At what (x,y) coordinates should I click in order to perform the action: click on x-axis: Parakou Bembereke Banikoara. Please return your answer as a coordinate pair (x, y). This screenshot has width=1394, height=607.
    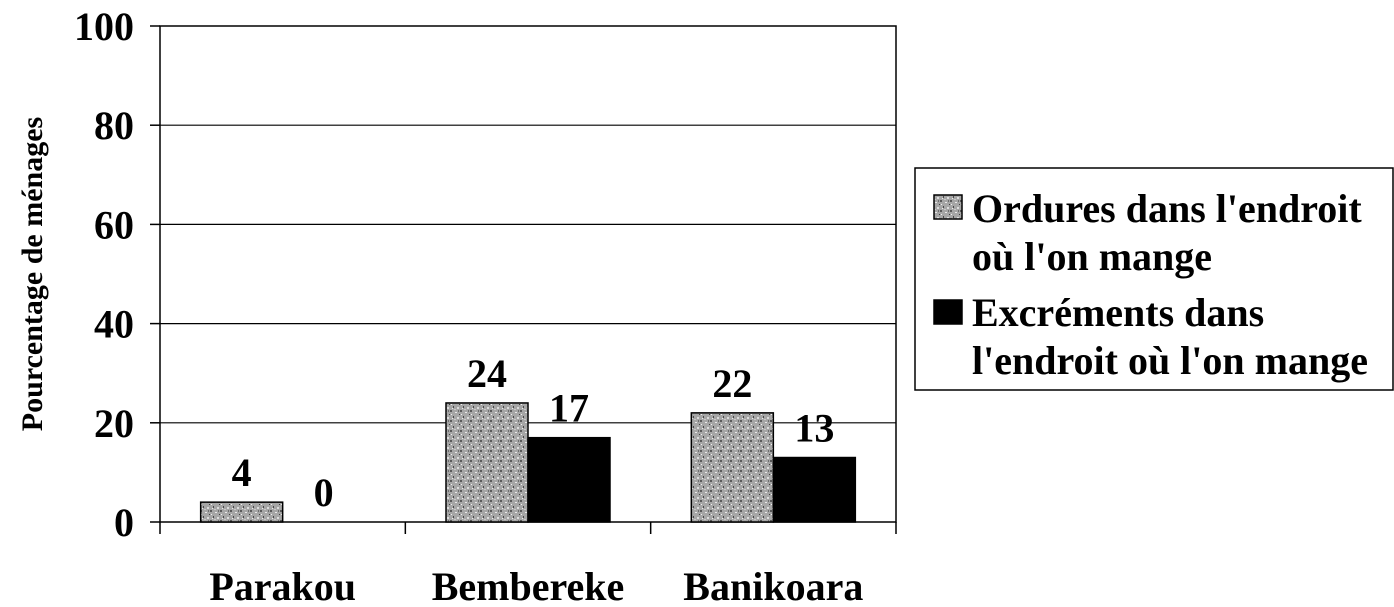
    Looking at the image, I should click on (528, 564).